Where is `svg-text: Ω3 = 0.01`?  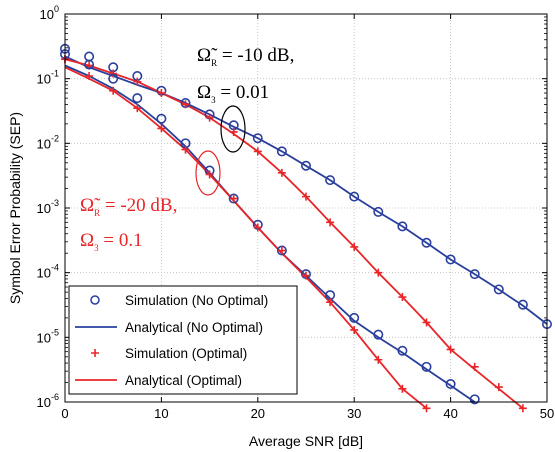 svg-text: Ω3 = 0.01 is located at coordinates (233, 93).